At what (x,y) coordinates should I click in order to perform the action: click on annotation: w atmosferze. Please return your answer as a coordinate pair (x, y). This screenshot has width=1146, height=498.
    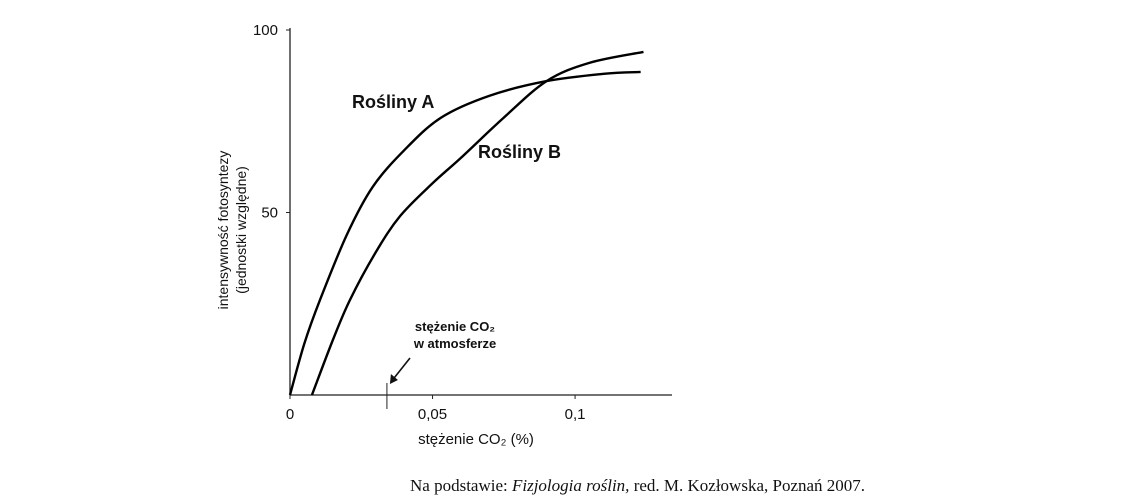
    Looking at the image, I should click on (454, 343).